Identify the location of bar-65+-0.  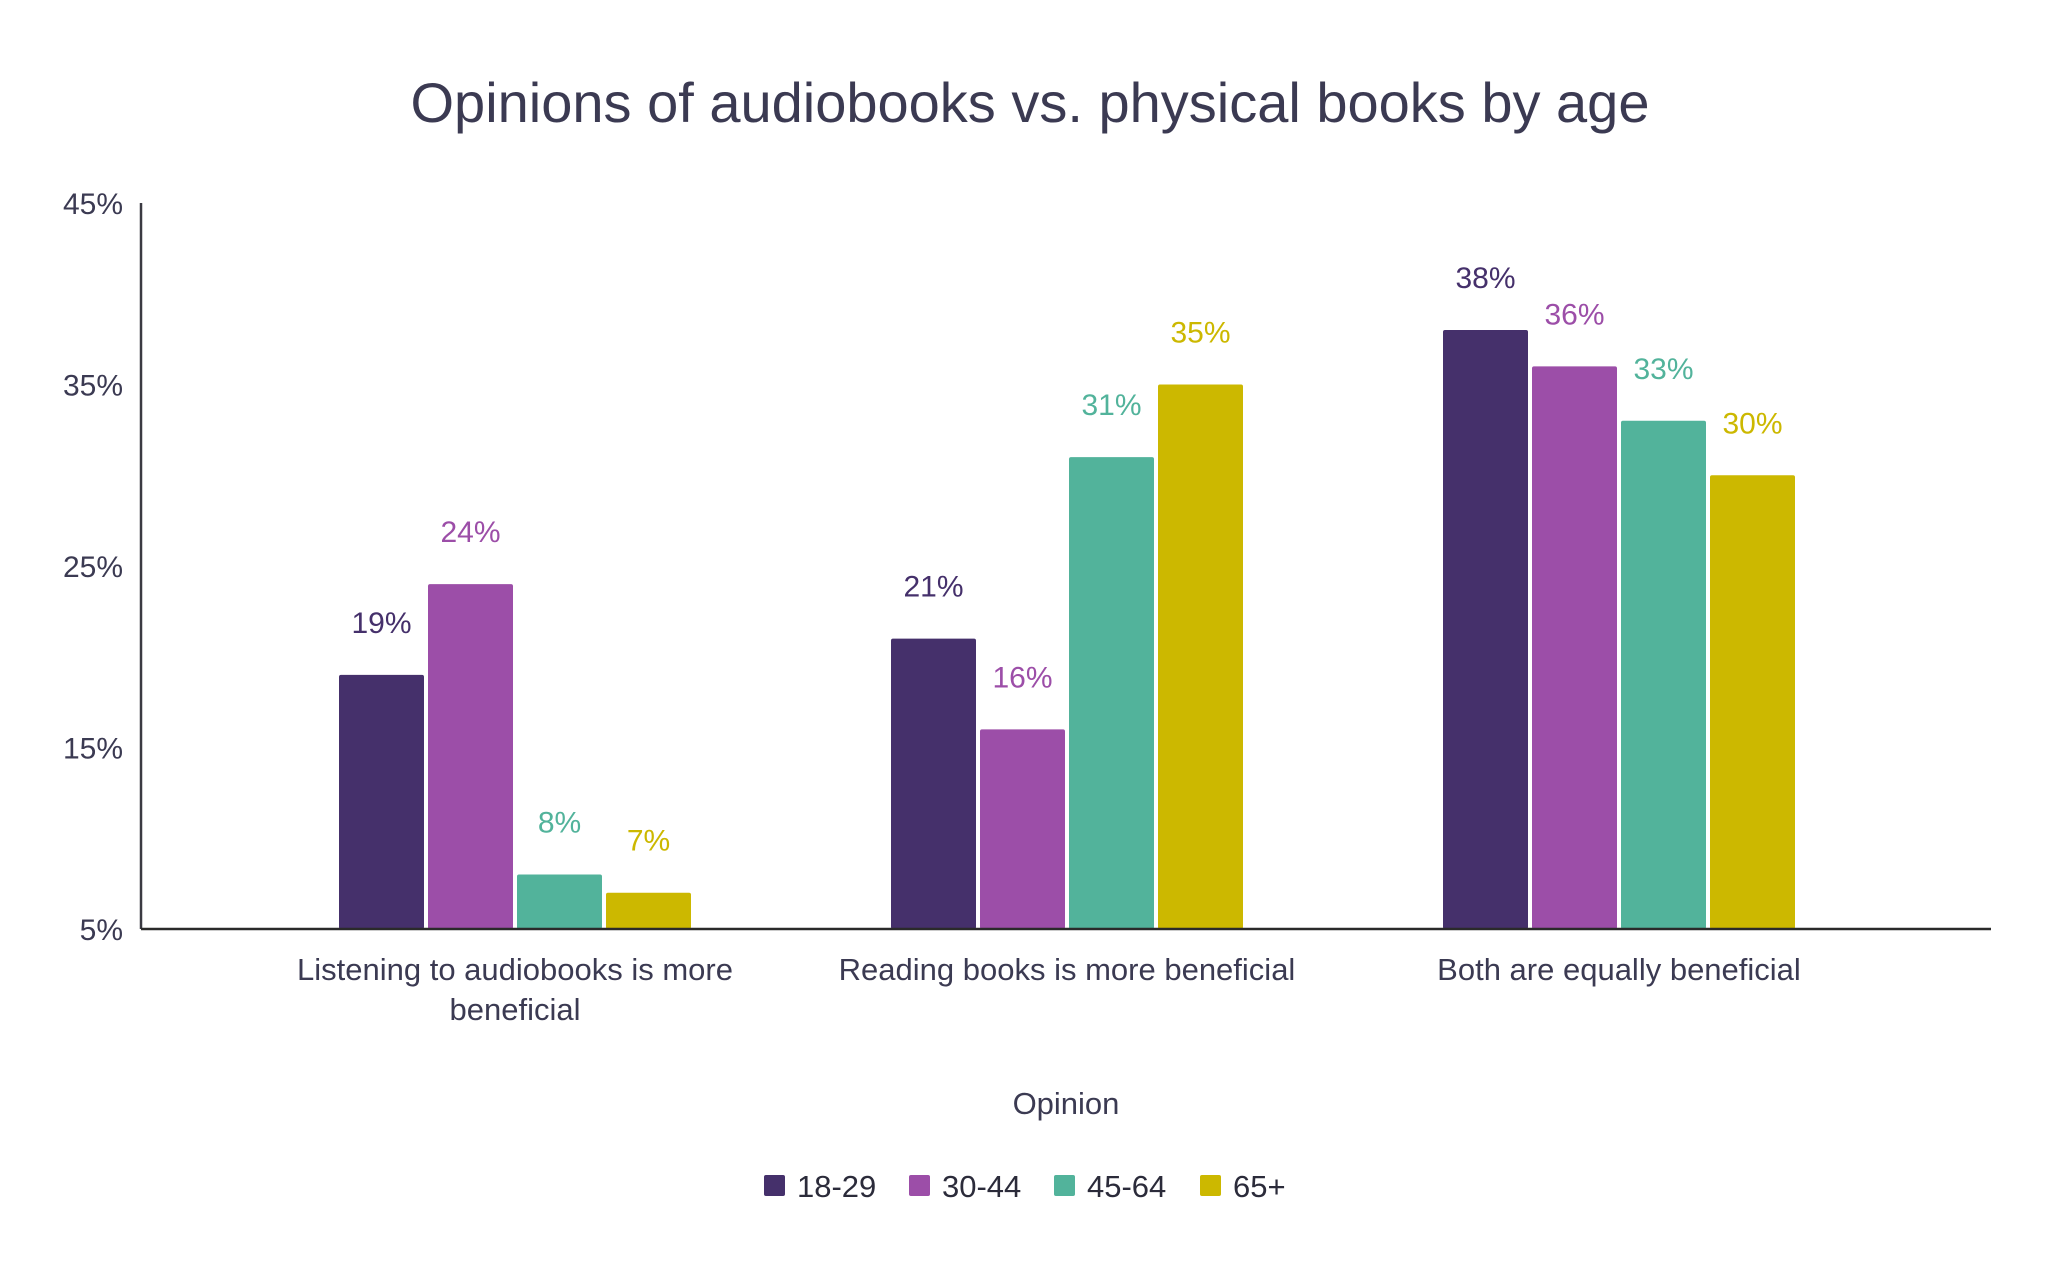
(648, 910).